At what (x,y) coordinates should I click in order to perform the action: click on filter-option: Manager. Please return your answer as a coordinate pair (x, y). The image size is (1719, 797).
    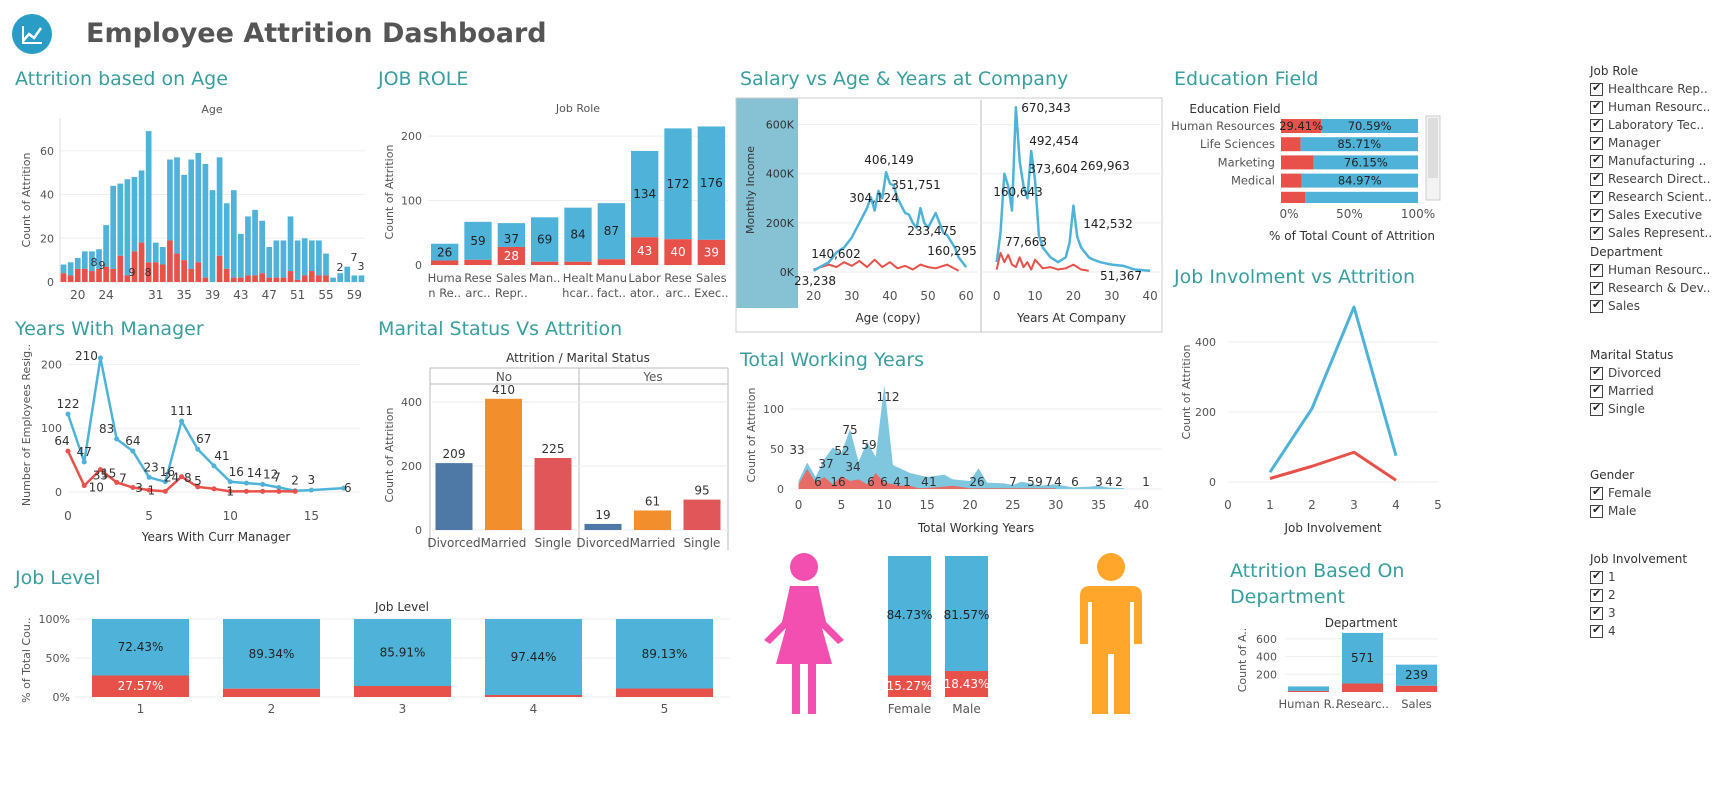
    Looking at the image, I should click on (1651, 143).